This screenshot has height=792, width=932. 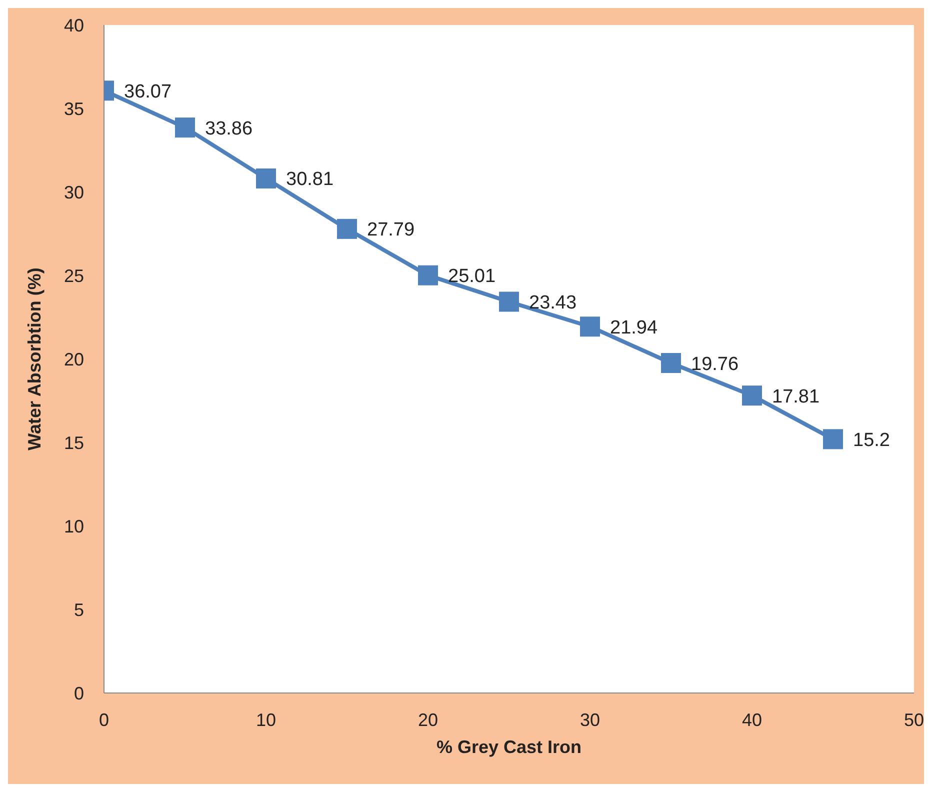 I want to click on y-tick-label: 25, so click(x=74, y=276).